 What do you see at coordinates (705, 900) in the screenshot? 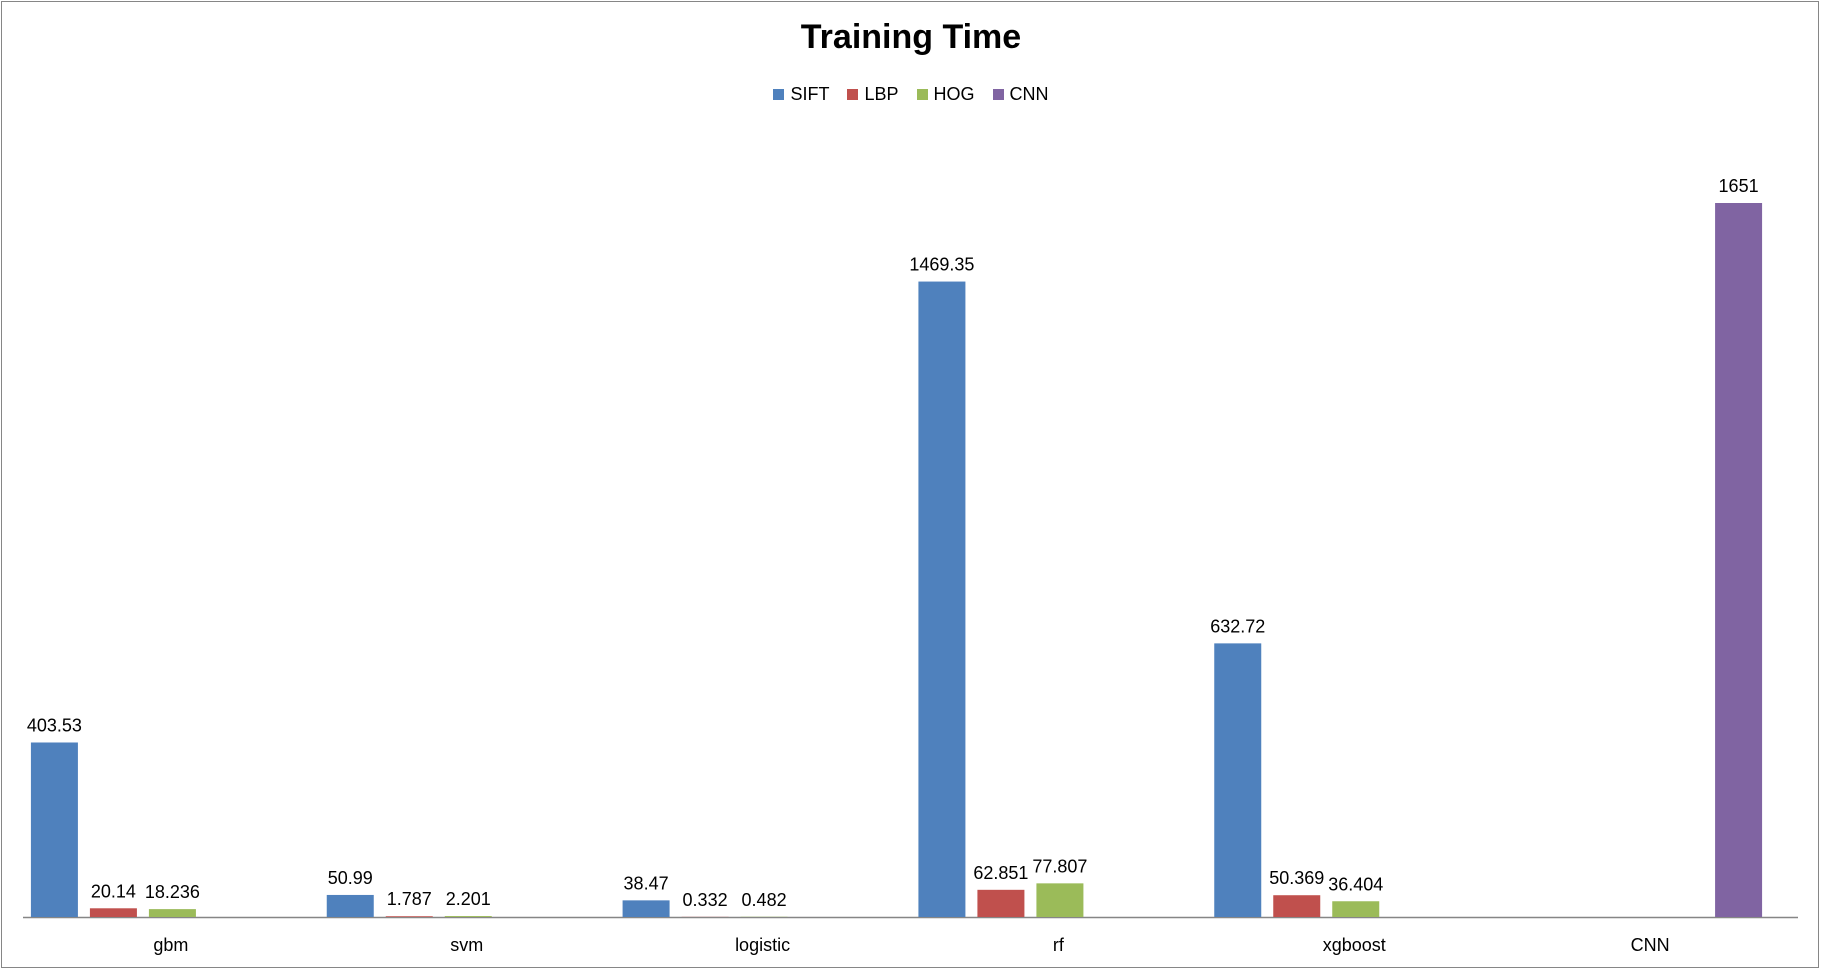
I see `data-label-logistic-lbp: 0.332` at bounding box center [705, 900].